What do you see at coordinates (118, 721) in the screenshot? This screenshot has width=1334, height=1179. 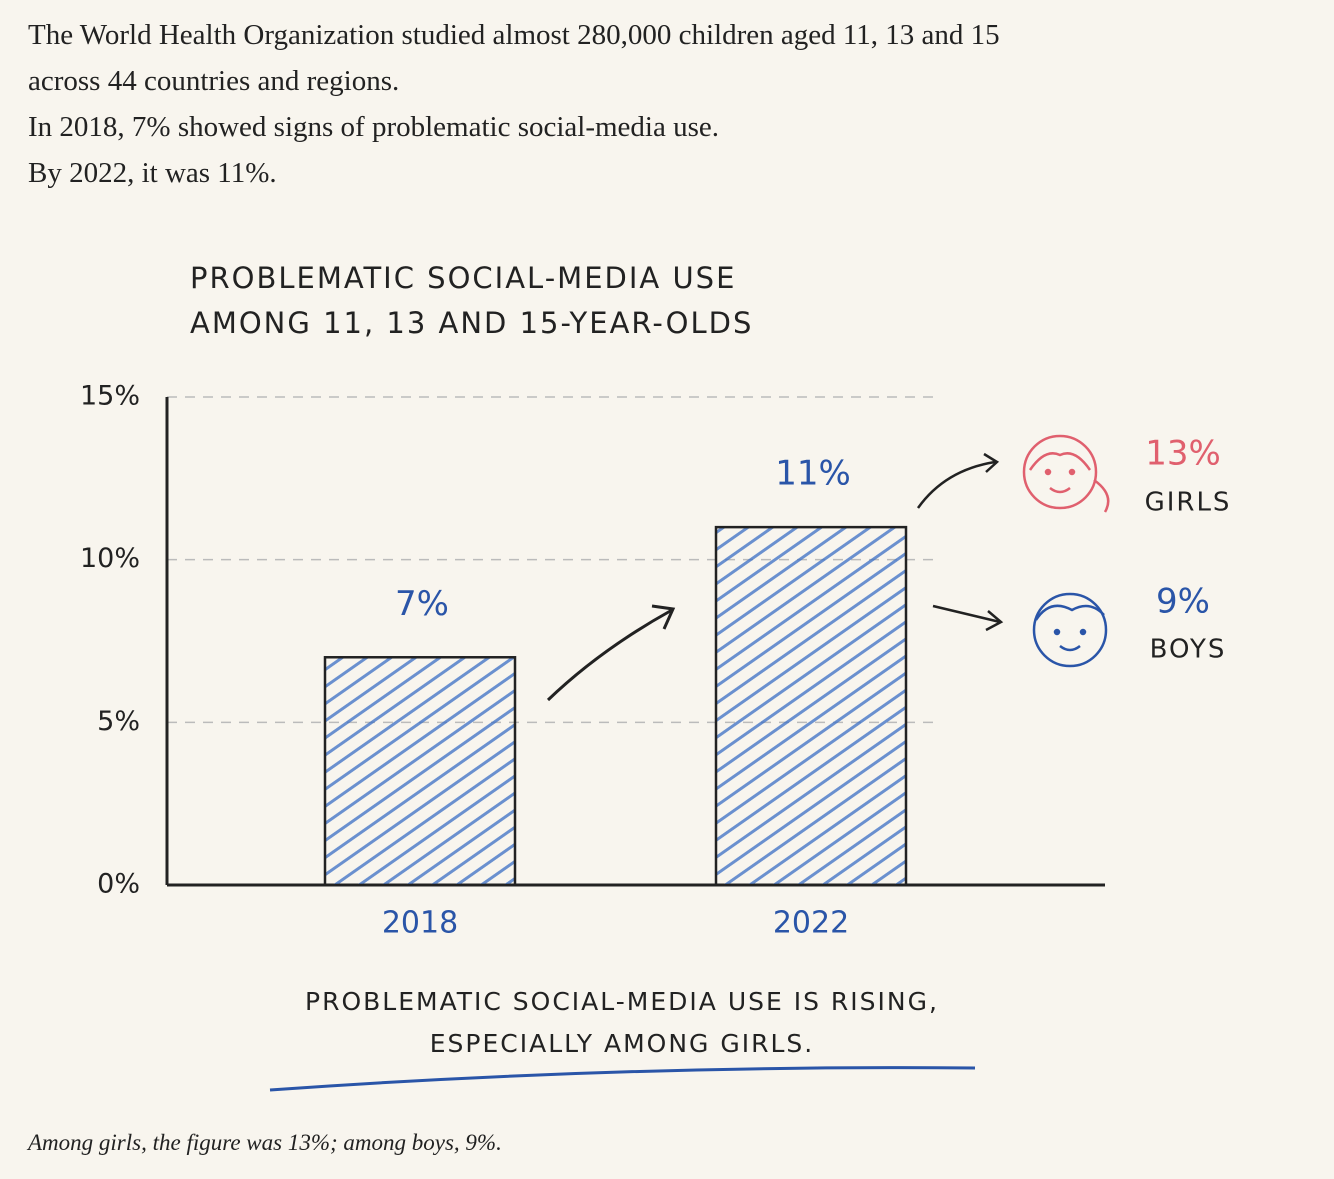 I see `y-tick-label: 5%` at bounding box center [118, 721].